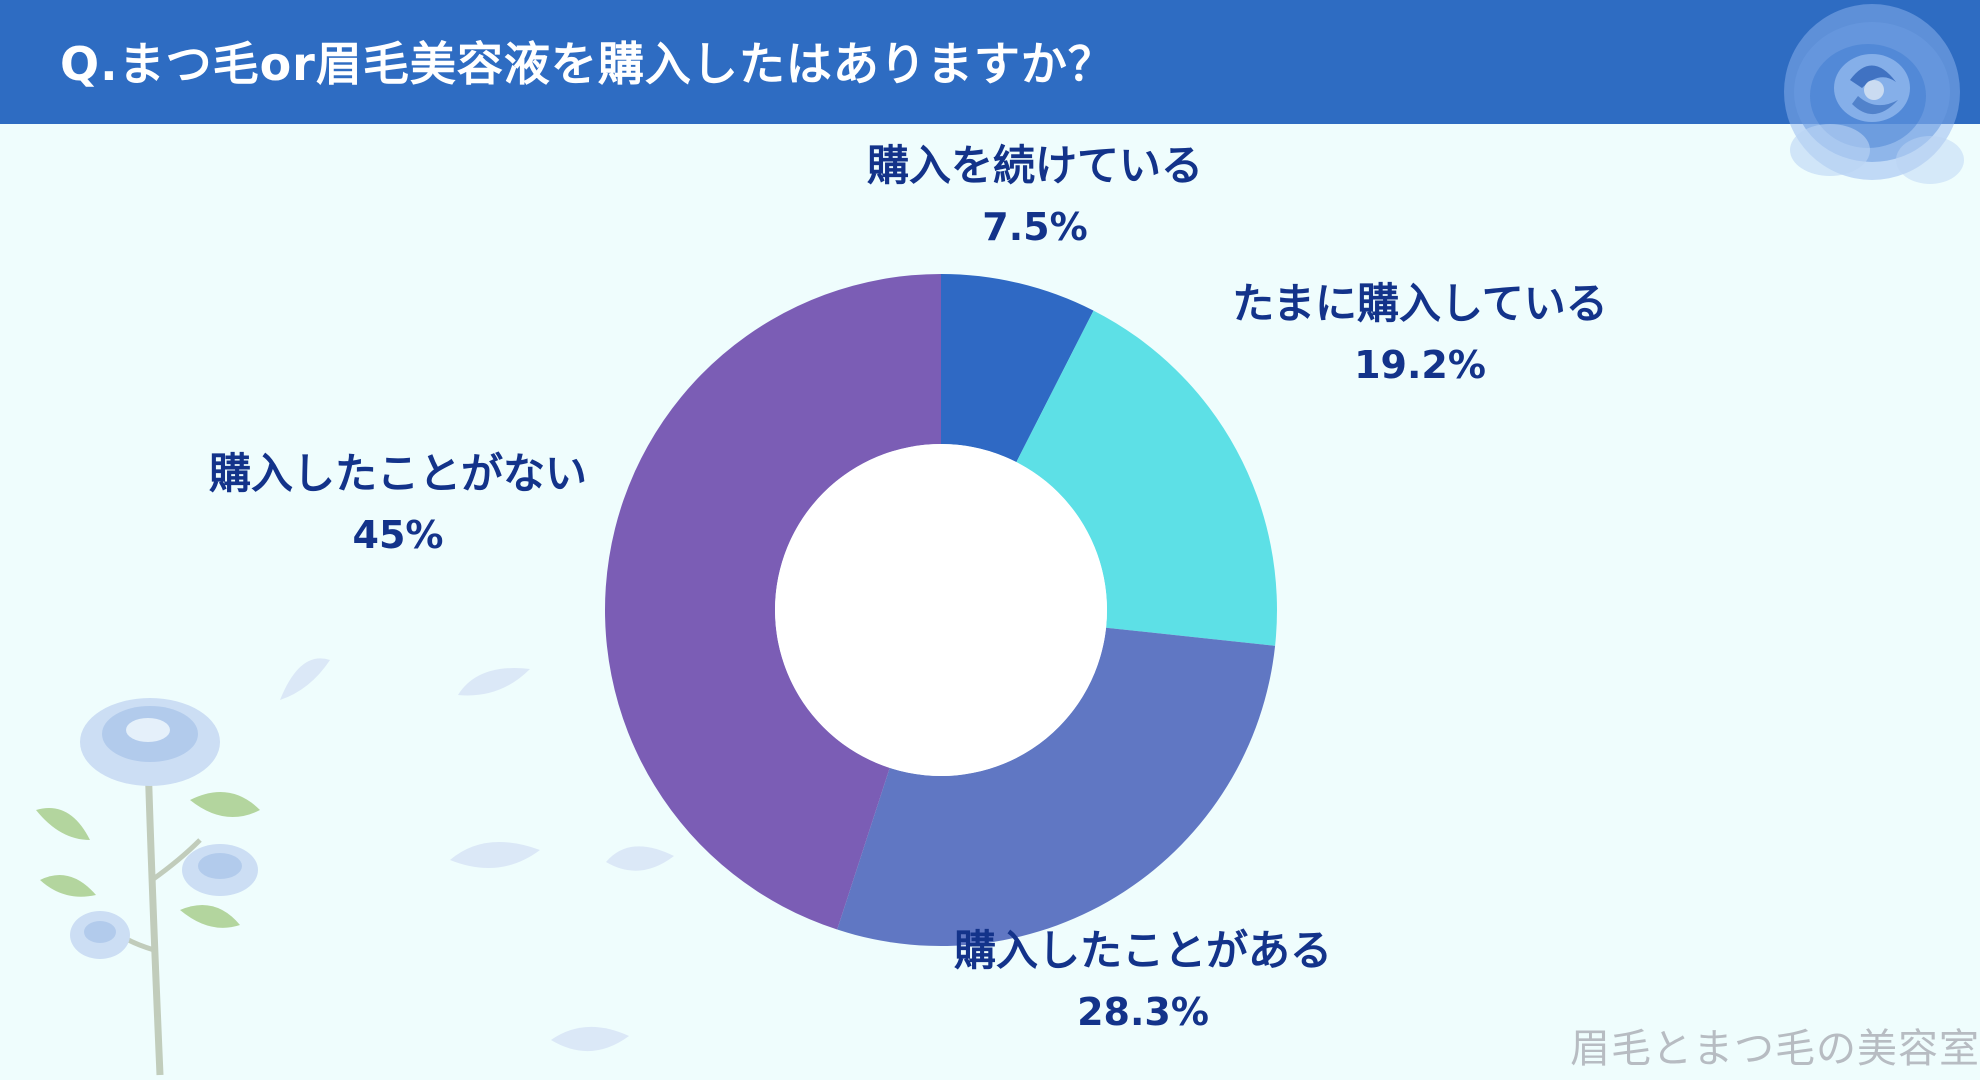  What do you see at coordinates (1874, 94) in the screenshot?
I see `blue-rose-icon` at bounding box center [1874, 94].